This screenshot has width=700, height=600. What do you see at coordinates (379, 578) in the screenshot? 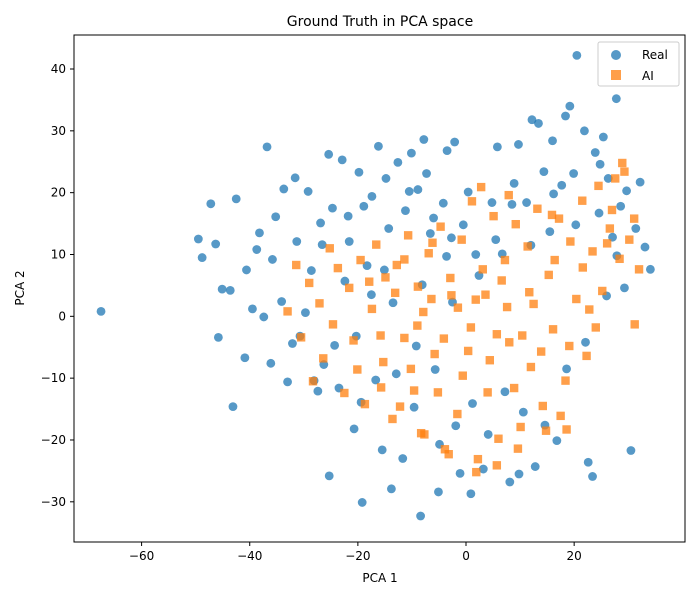
I see `x-axis-label: PCA 1` at bounding box center [379, 578].